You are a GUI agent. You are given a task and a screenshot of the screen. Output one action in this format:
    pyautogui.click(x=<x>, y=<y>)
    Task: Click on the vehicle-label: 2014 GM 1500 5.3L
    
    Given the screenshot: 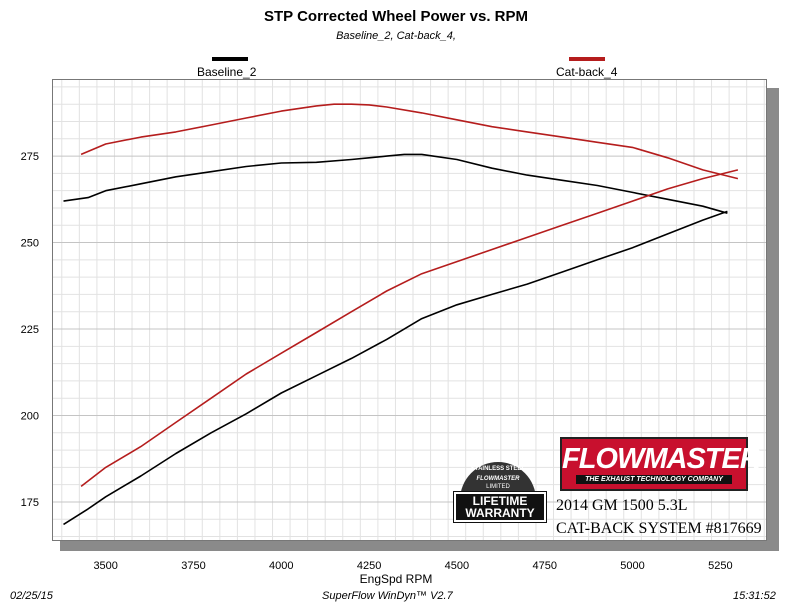 What is the action you would take?
    pyautogui.click(x=622, y=505)
    